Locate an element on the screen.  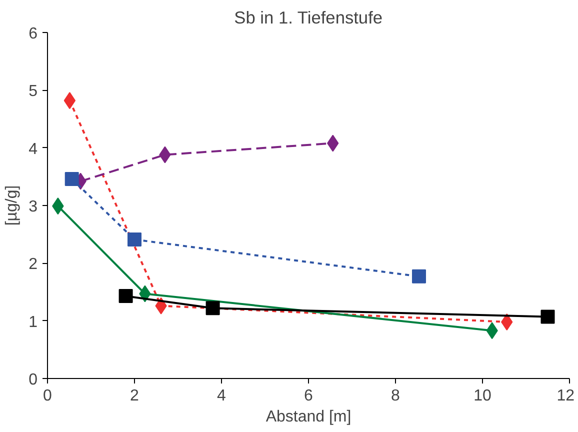
y-tick-label: 5 is located at coordinates (33, 91).